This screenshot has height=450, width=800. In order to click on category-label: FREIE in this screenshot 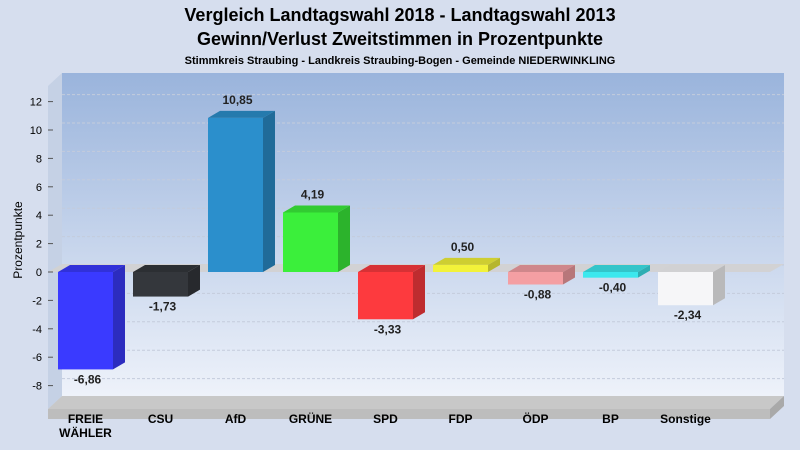, I will do `click(85, 419)`.